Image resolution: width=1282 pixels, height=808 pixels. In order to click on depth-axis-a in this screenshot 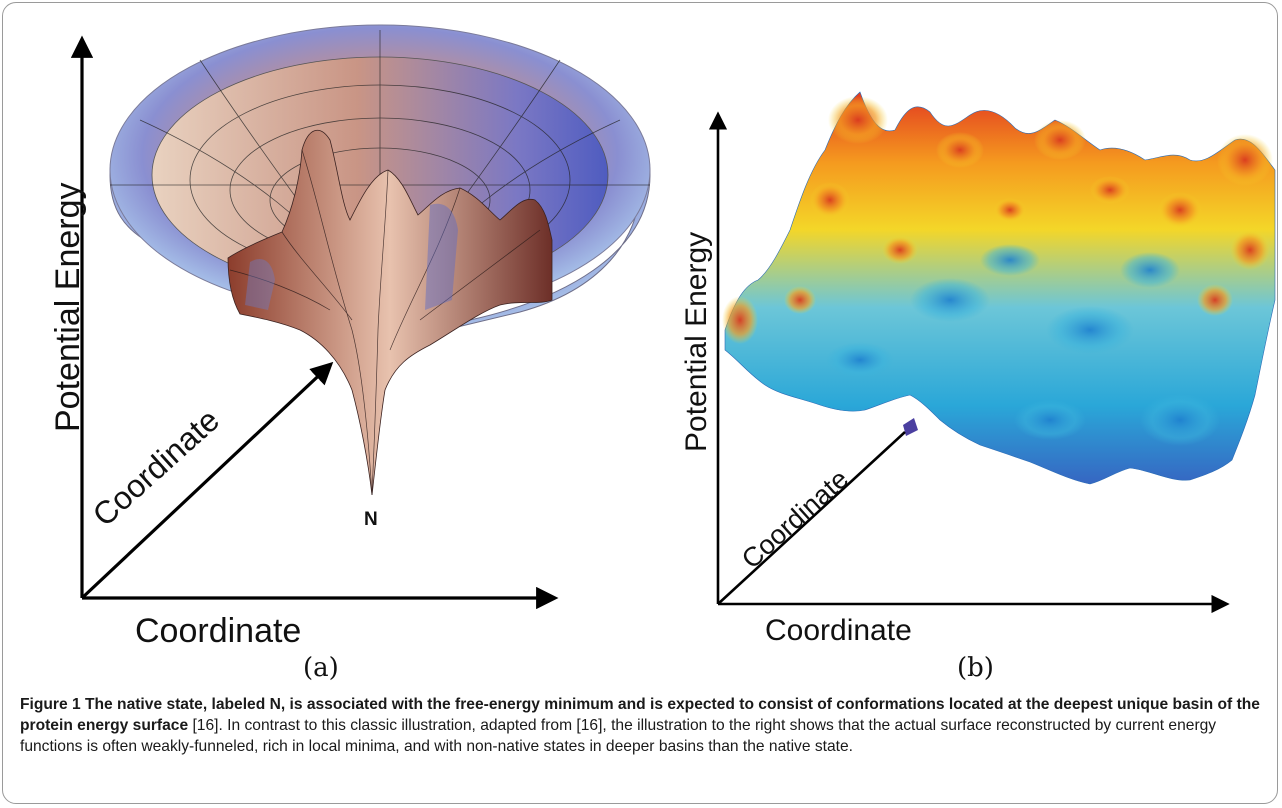, I will do `click(207, 480)`.